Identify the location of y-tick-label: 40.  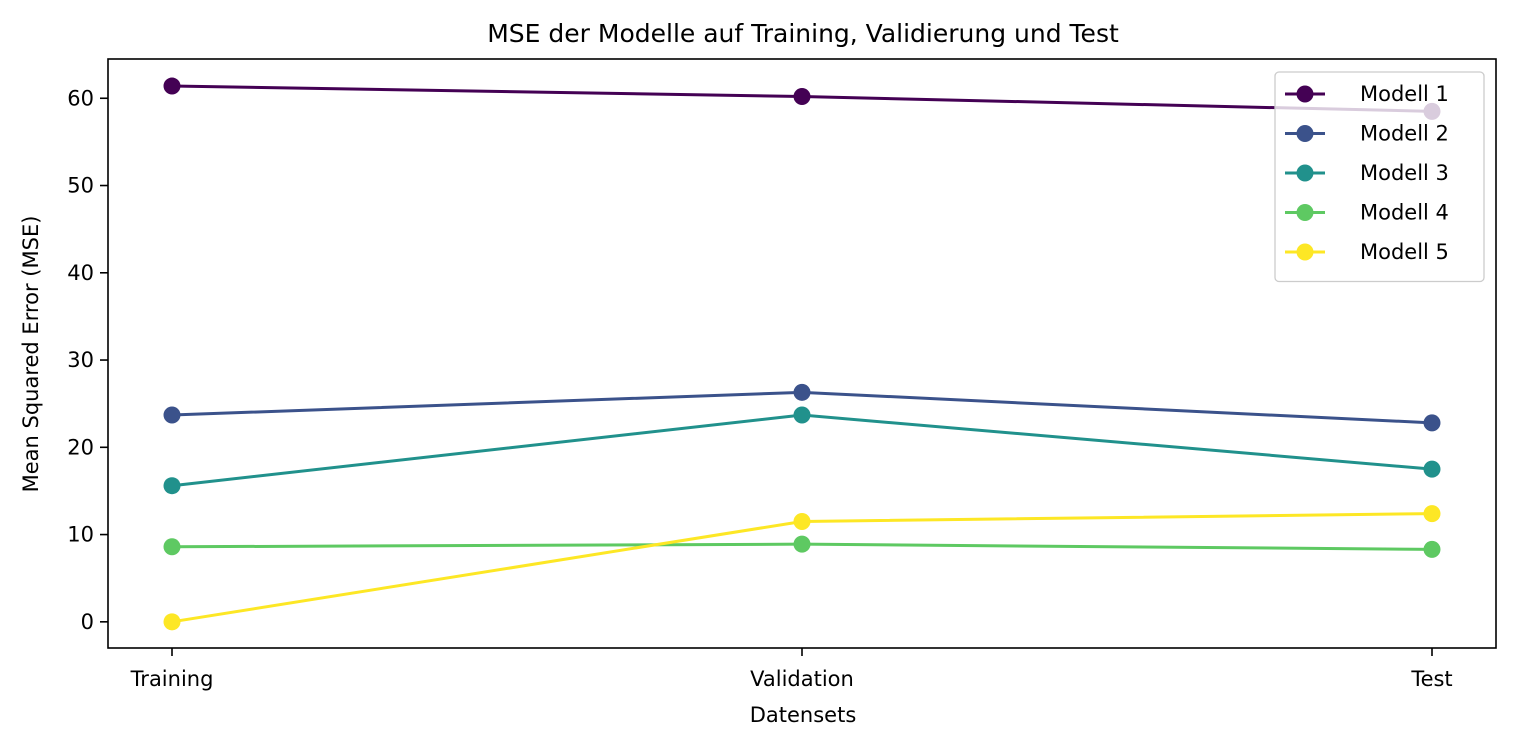
(80, 273).